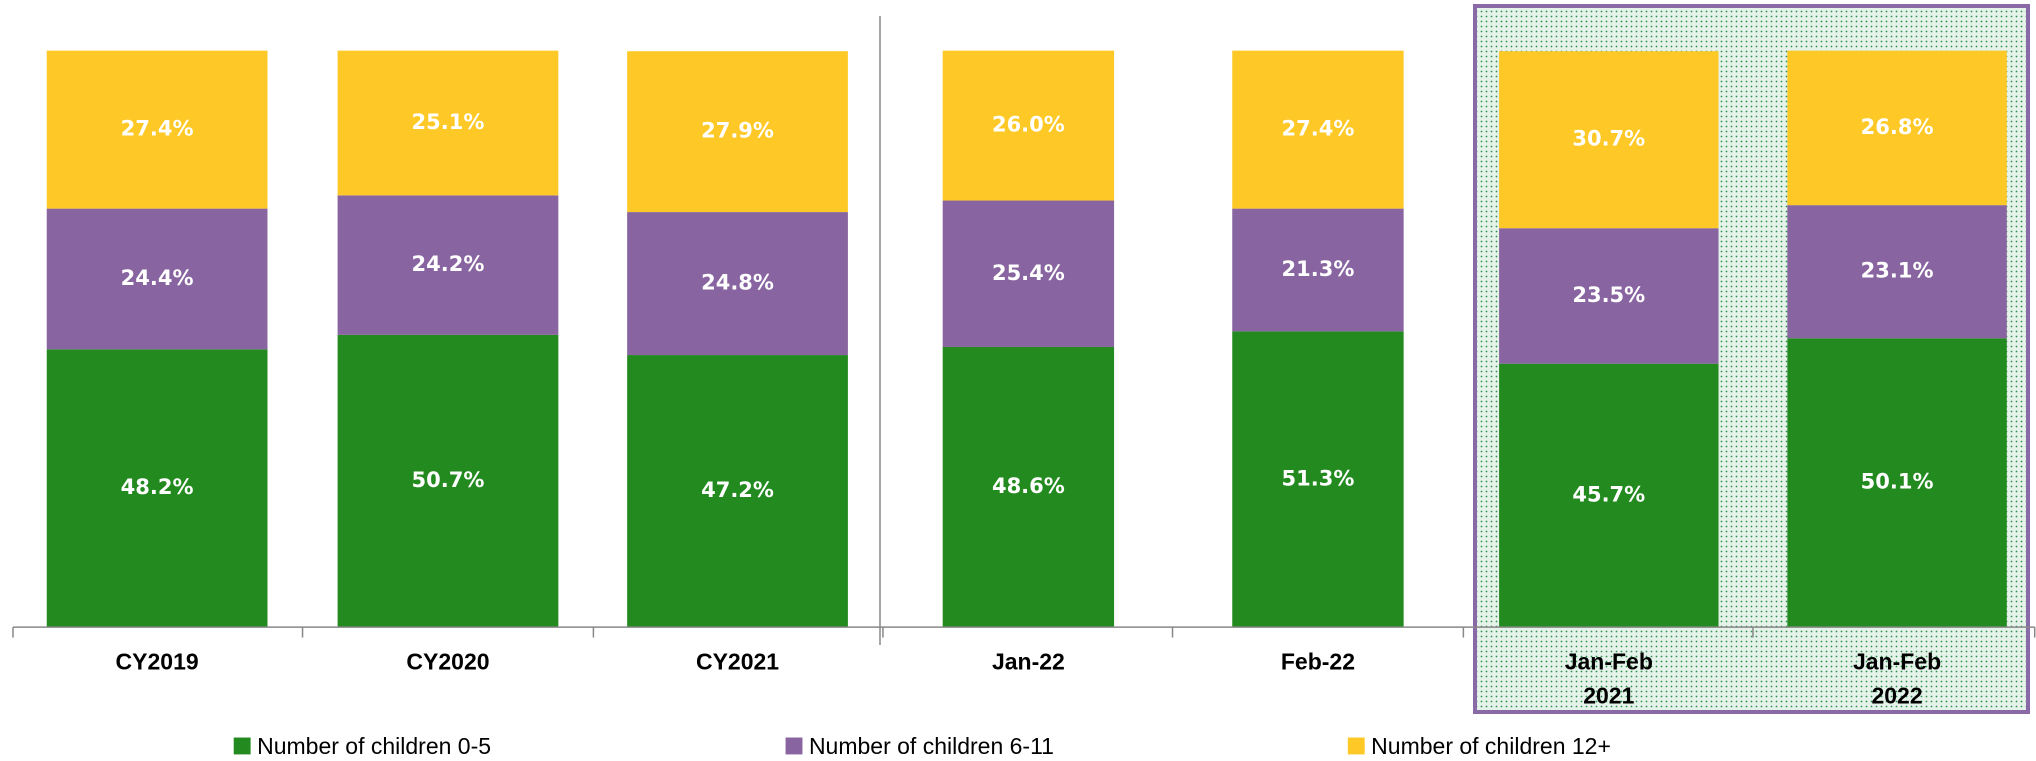 Image resolution: width=2036 pixels, height=761 pixels. I want to click on value-label: 50.1%, so click(1897, 482).